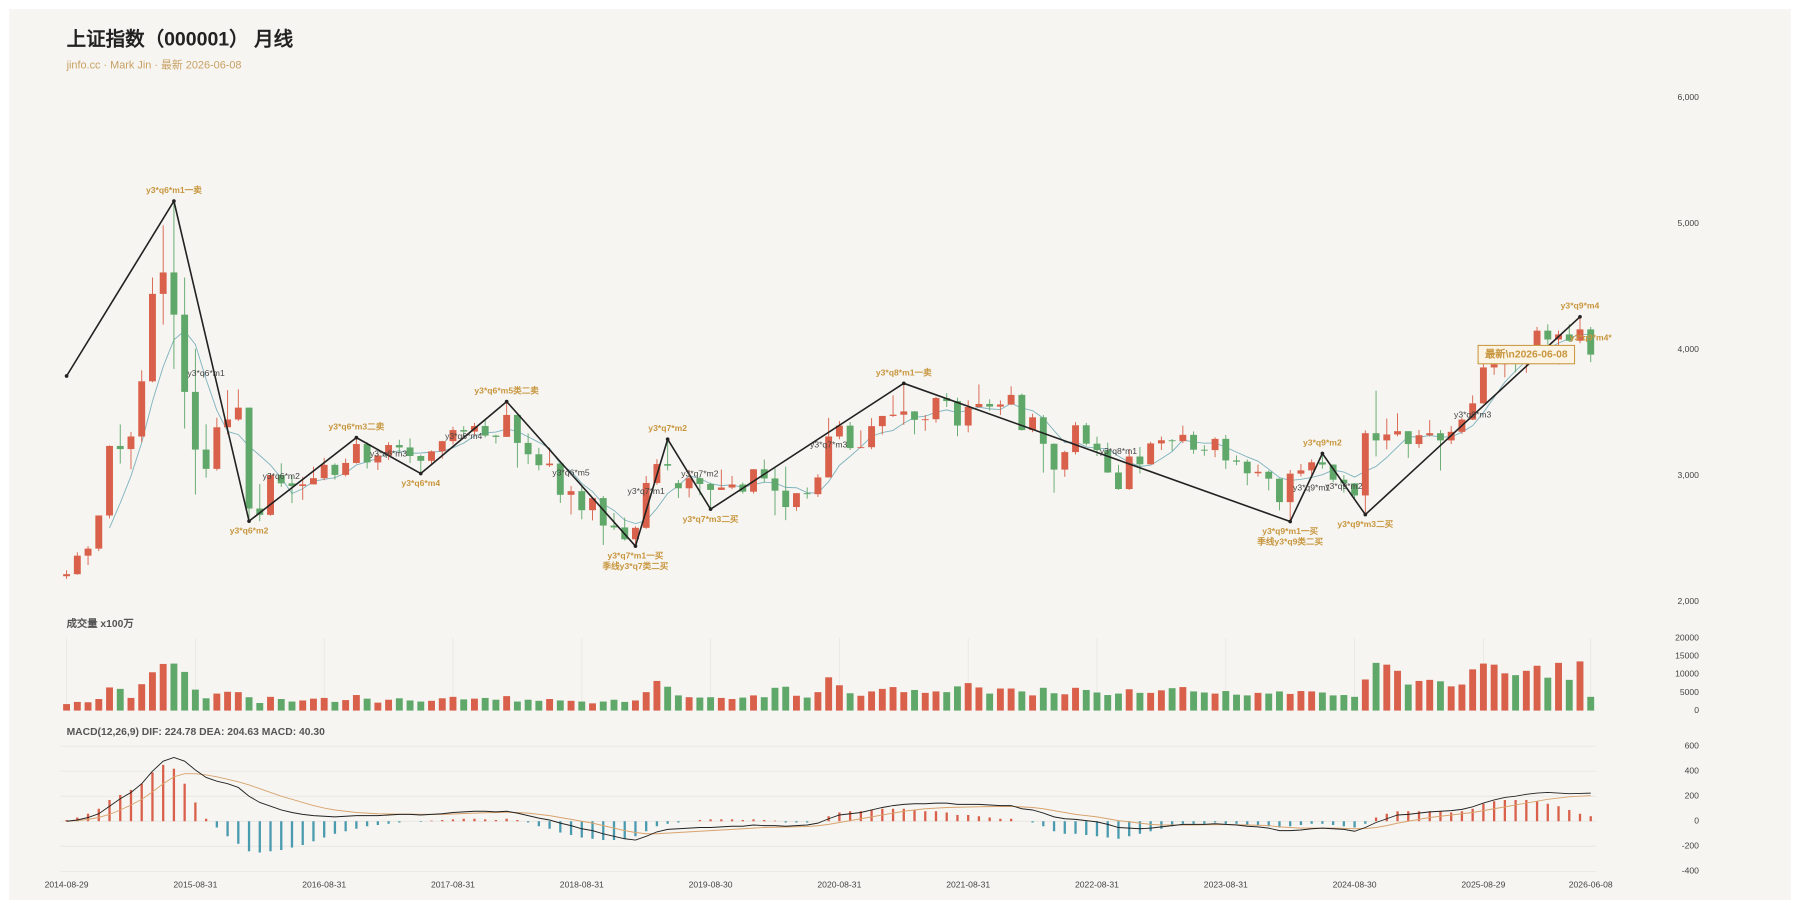 Image resolution: width=1800 pixels, height=900 pixels. What do you see at coordinates (1526, 354) in the screenshot?
I see `latest-box` at bounding box center [1526, 354].